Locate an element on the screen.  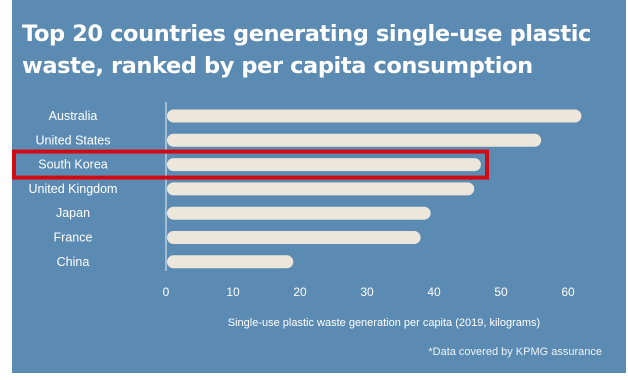
category-label: South Korea is located at coordinates (73, 165).